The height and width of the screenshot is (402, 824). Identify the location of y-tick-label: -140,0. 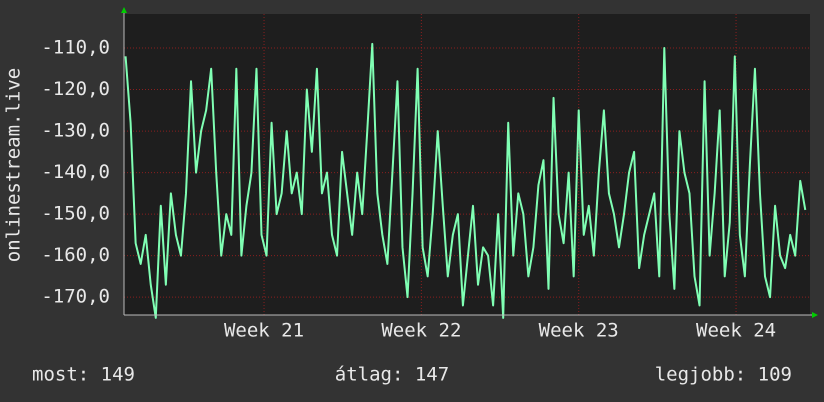
(75, 172).